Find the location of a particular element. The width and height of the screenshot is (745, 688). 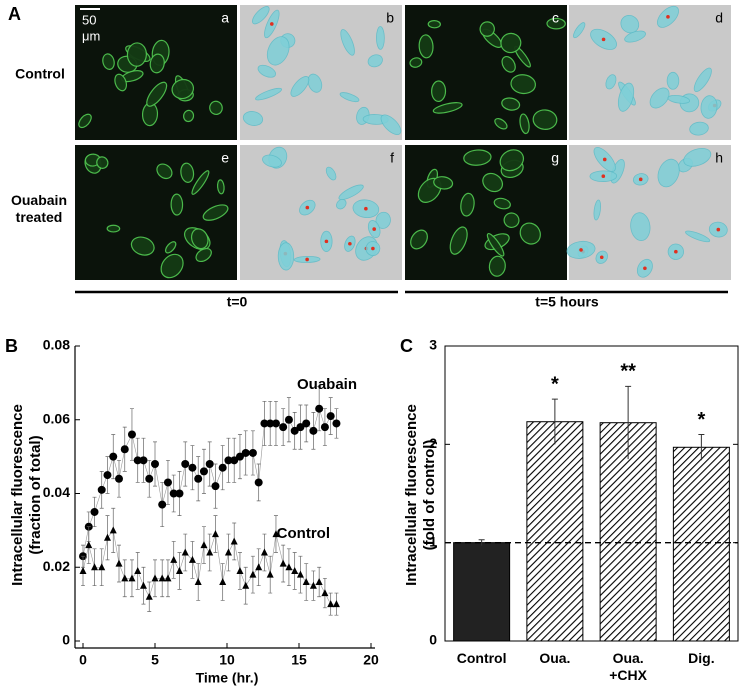

x-tick-label: 10 is located at coordinates (227, 660).